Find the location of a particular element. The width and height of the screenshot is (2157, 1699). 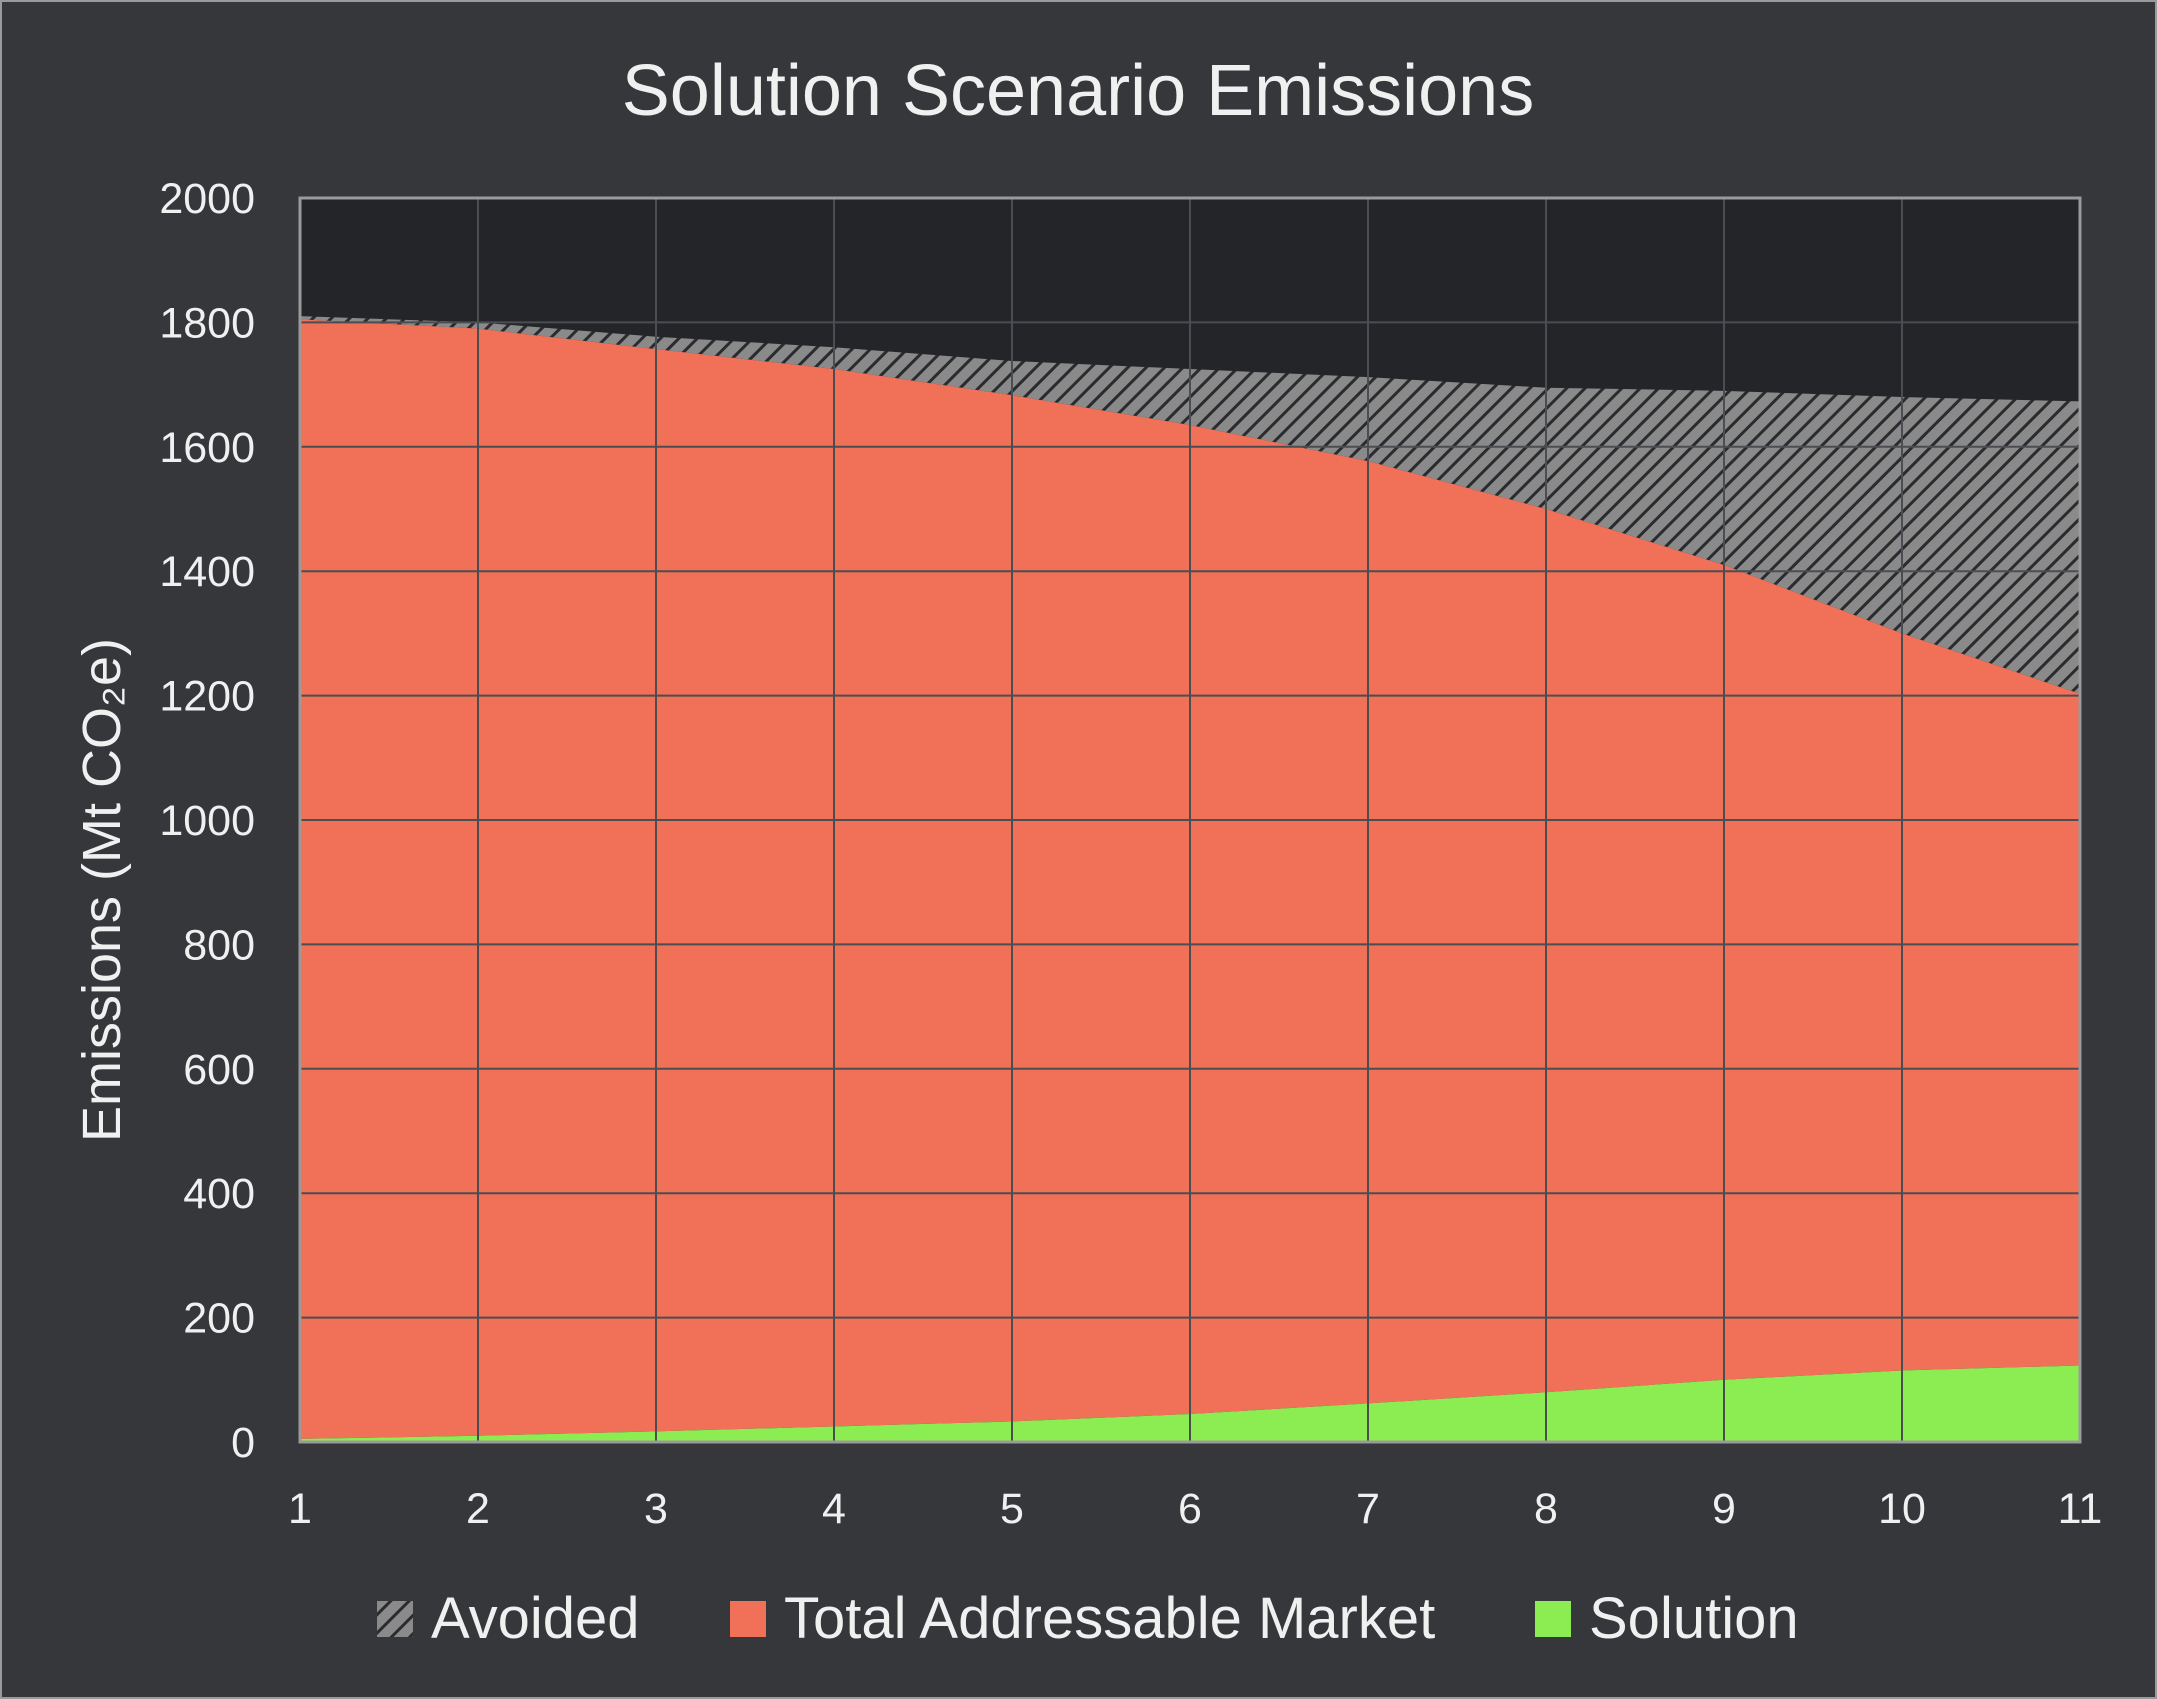

y-tick-label: 600 is located at coordinates (219, 1070).